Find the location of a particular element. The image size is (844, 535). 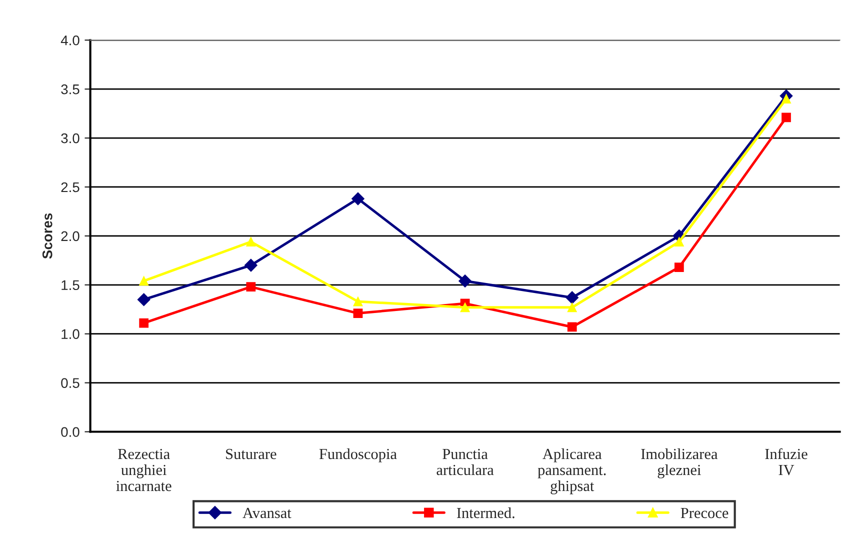

legend-label: Precoce is located at coordinates (704, 513).